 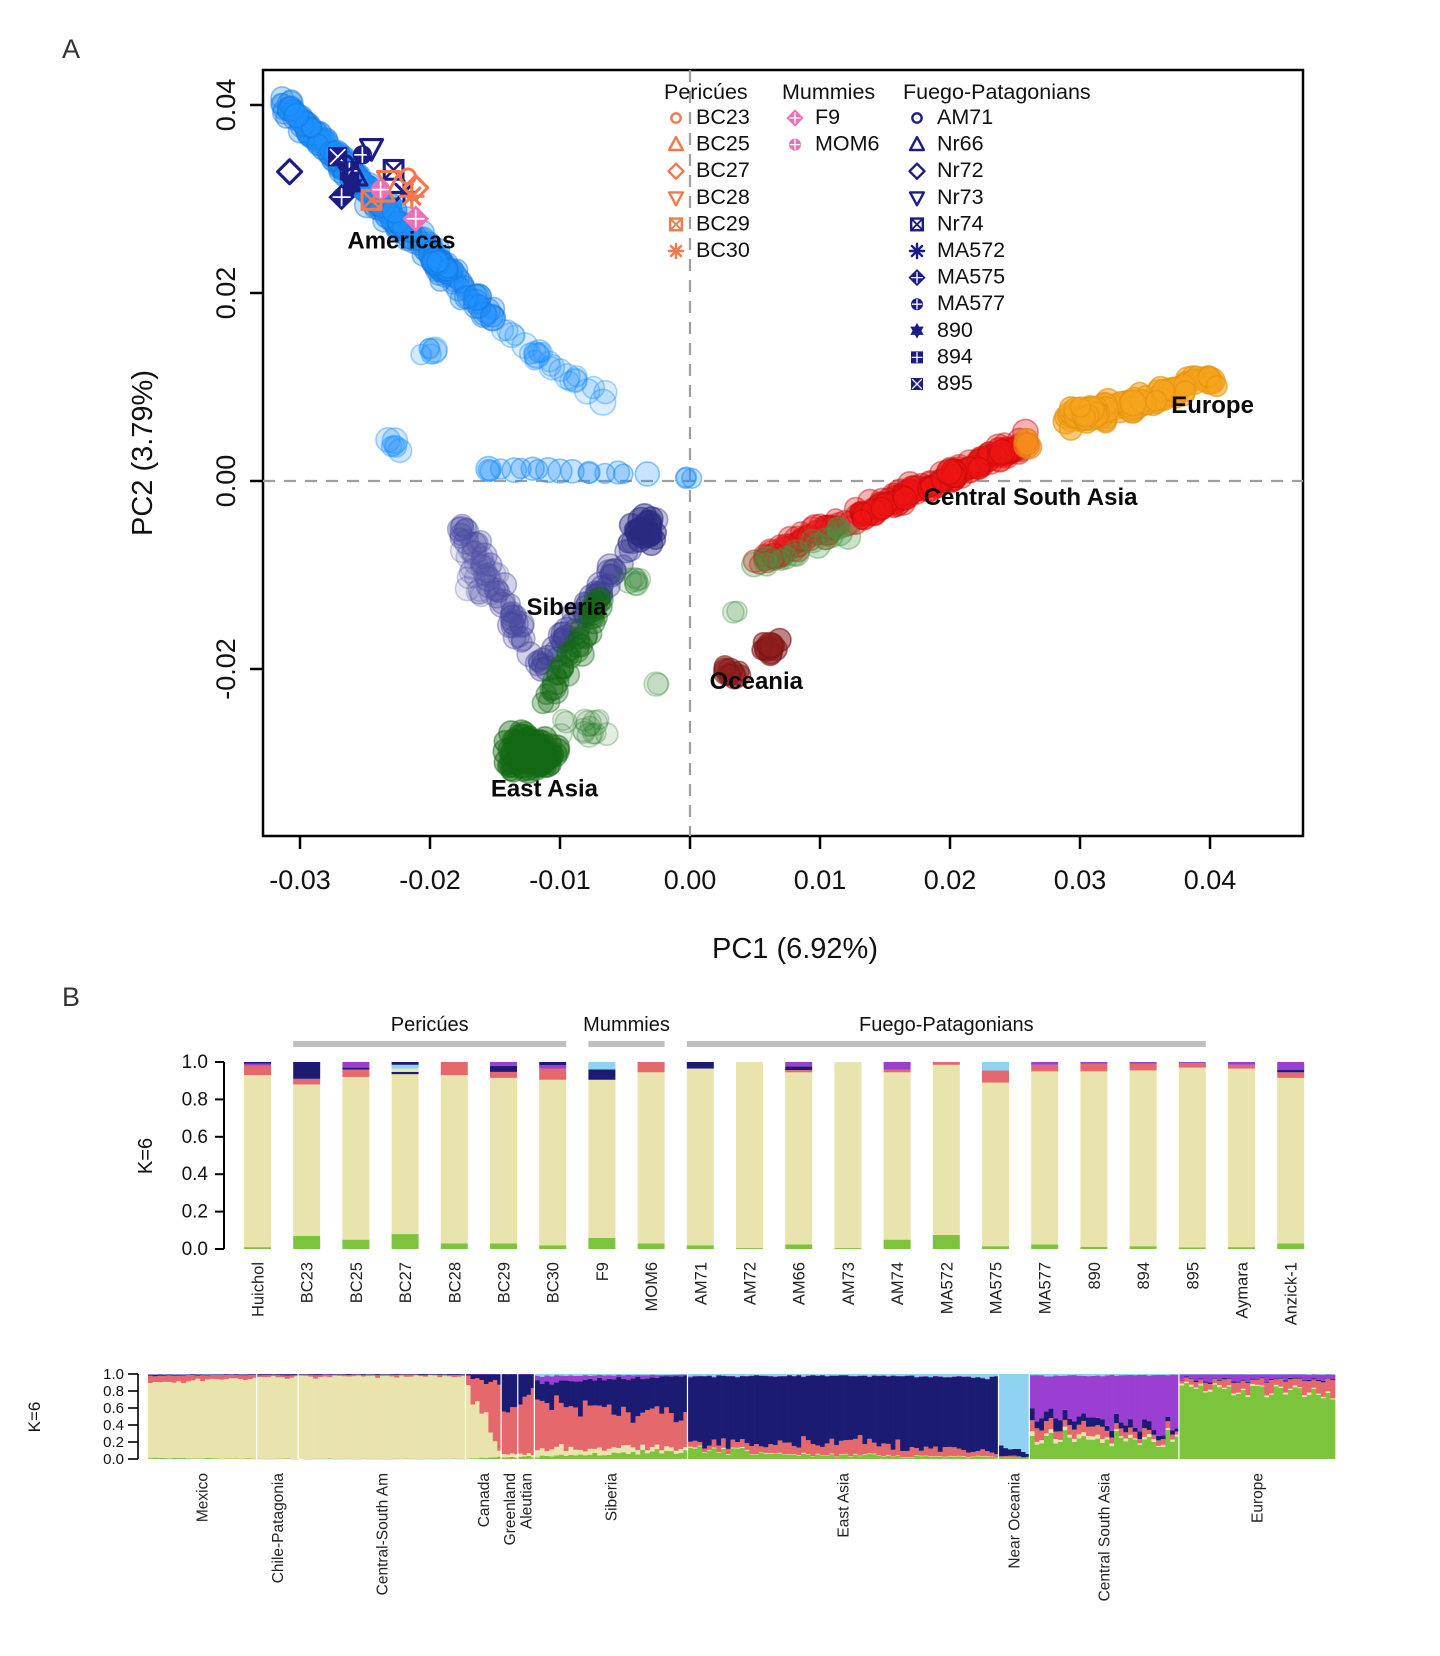 What do you see at coordinates (749, 1155) in the screenshot?
I see `admix-bar-AM72` at bounding box center [749, 1155].